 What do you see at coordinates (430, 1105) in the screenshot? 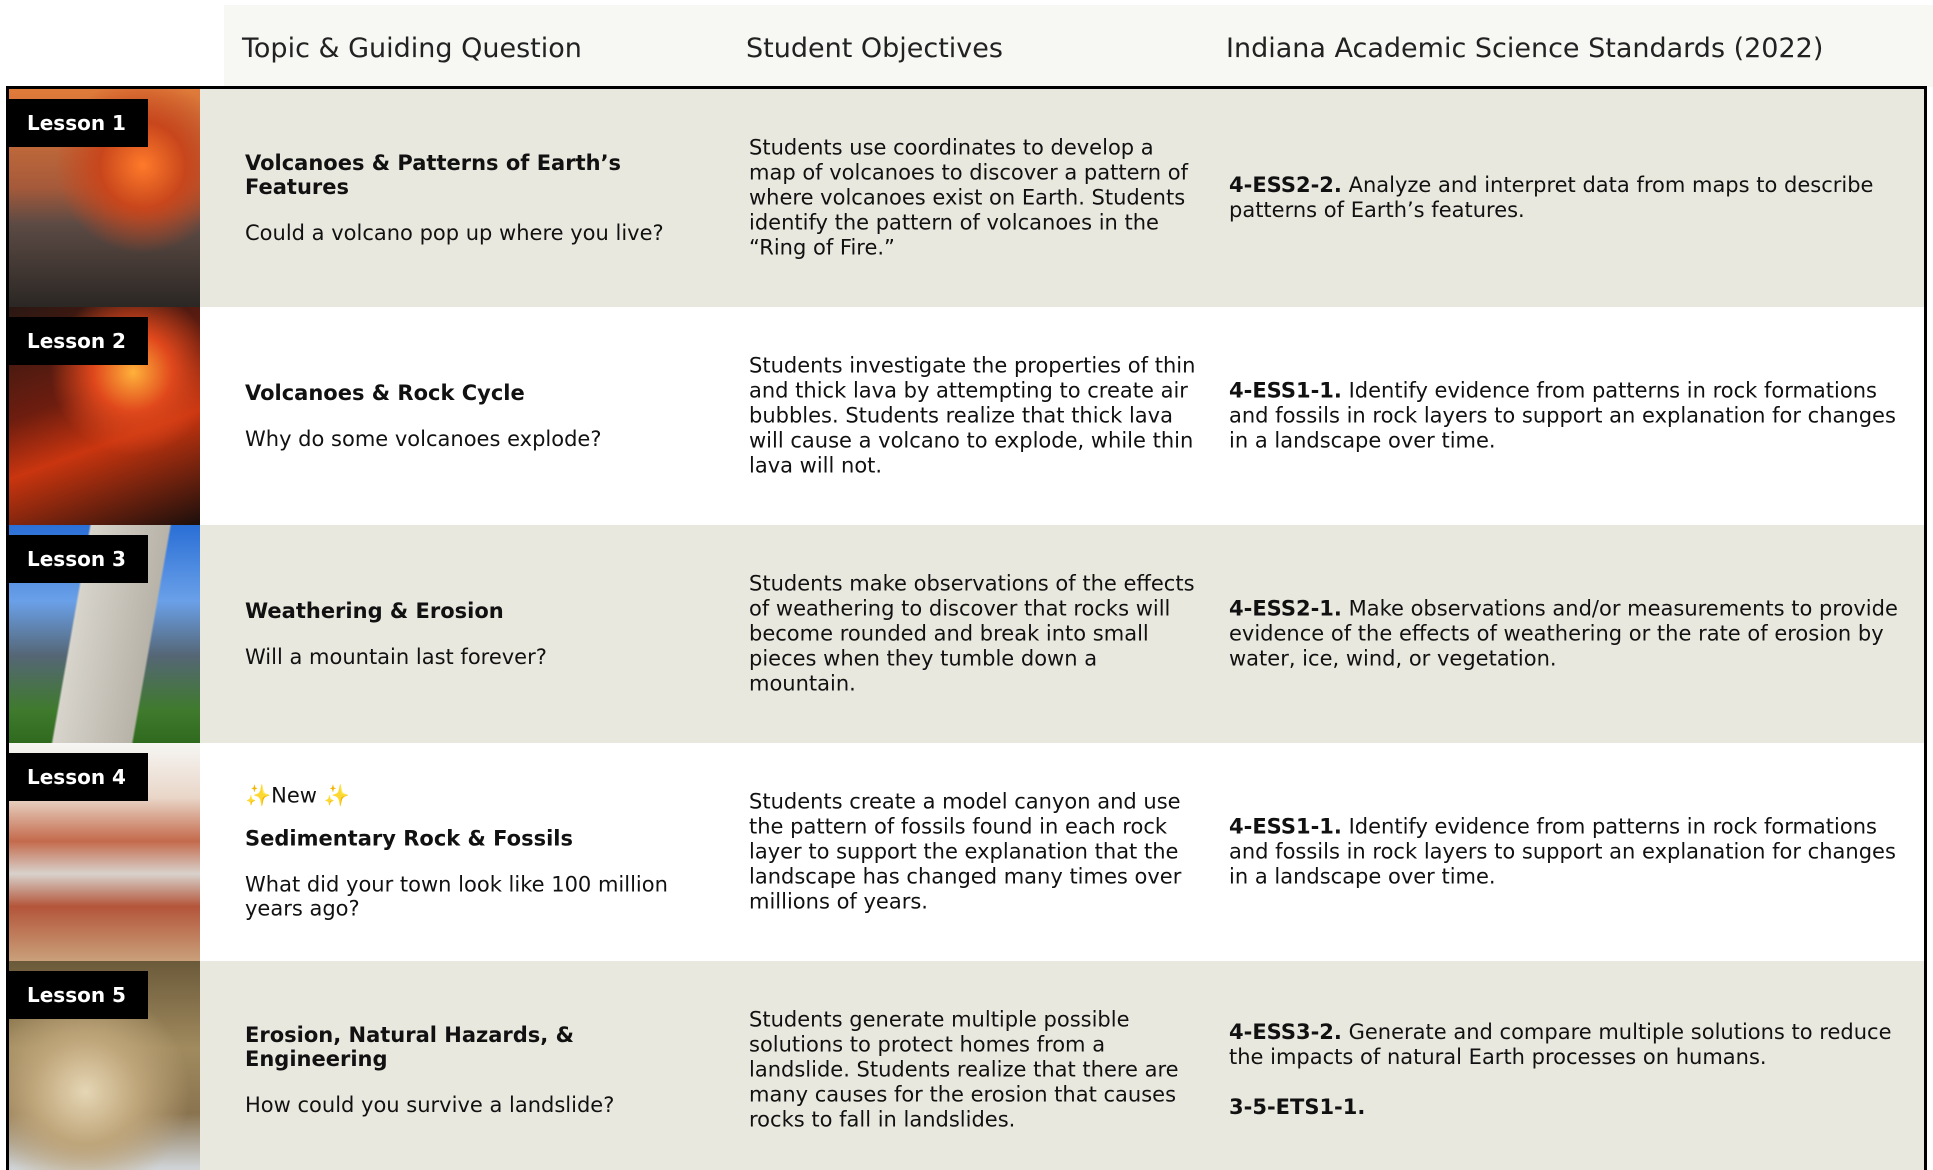
I see `guiding-question: How could you survive a landslide?` at bounding box center [430, 1105].